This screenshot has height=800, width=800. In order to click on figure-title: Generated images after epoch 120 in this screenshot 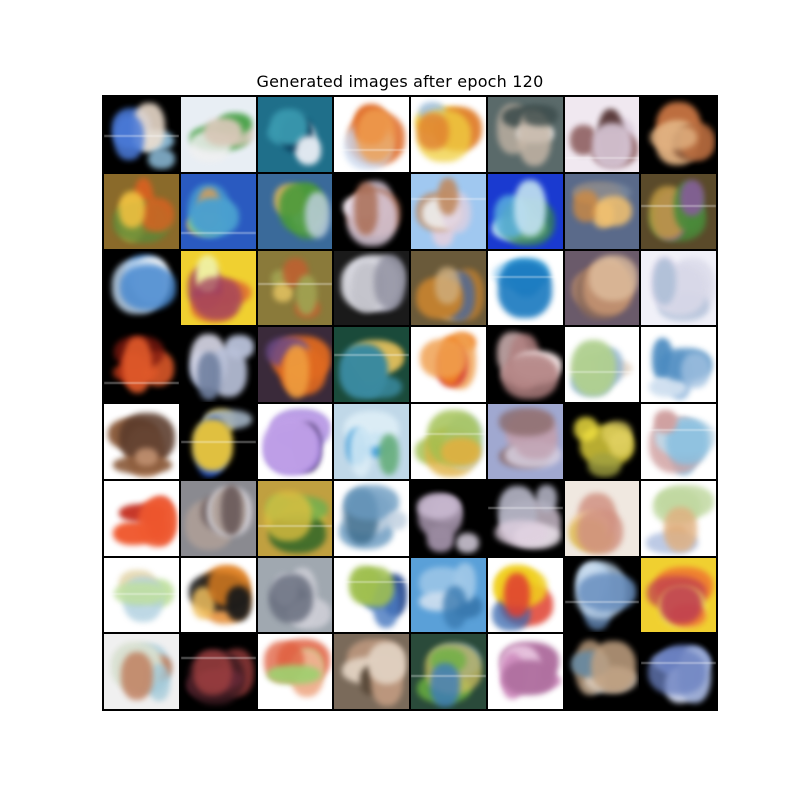, I will do `click(400, 81)`.